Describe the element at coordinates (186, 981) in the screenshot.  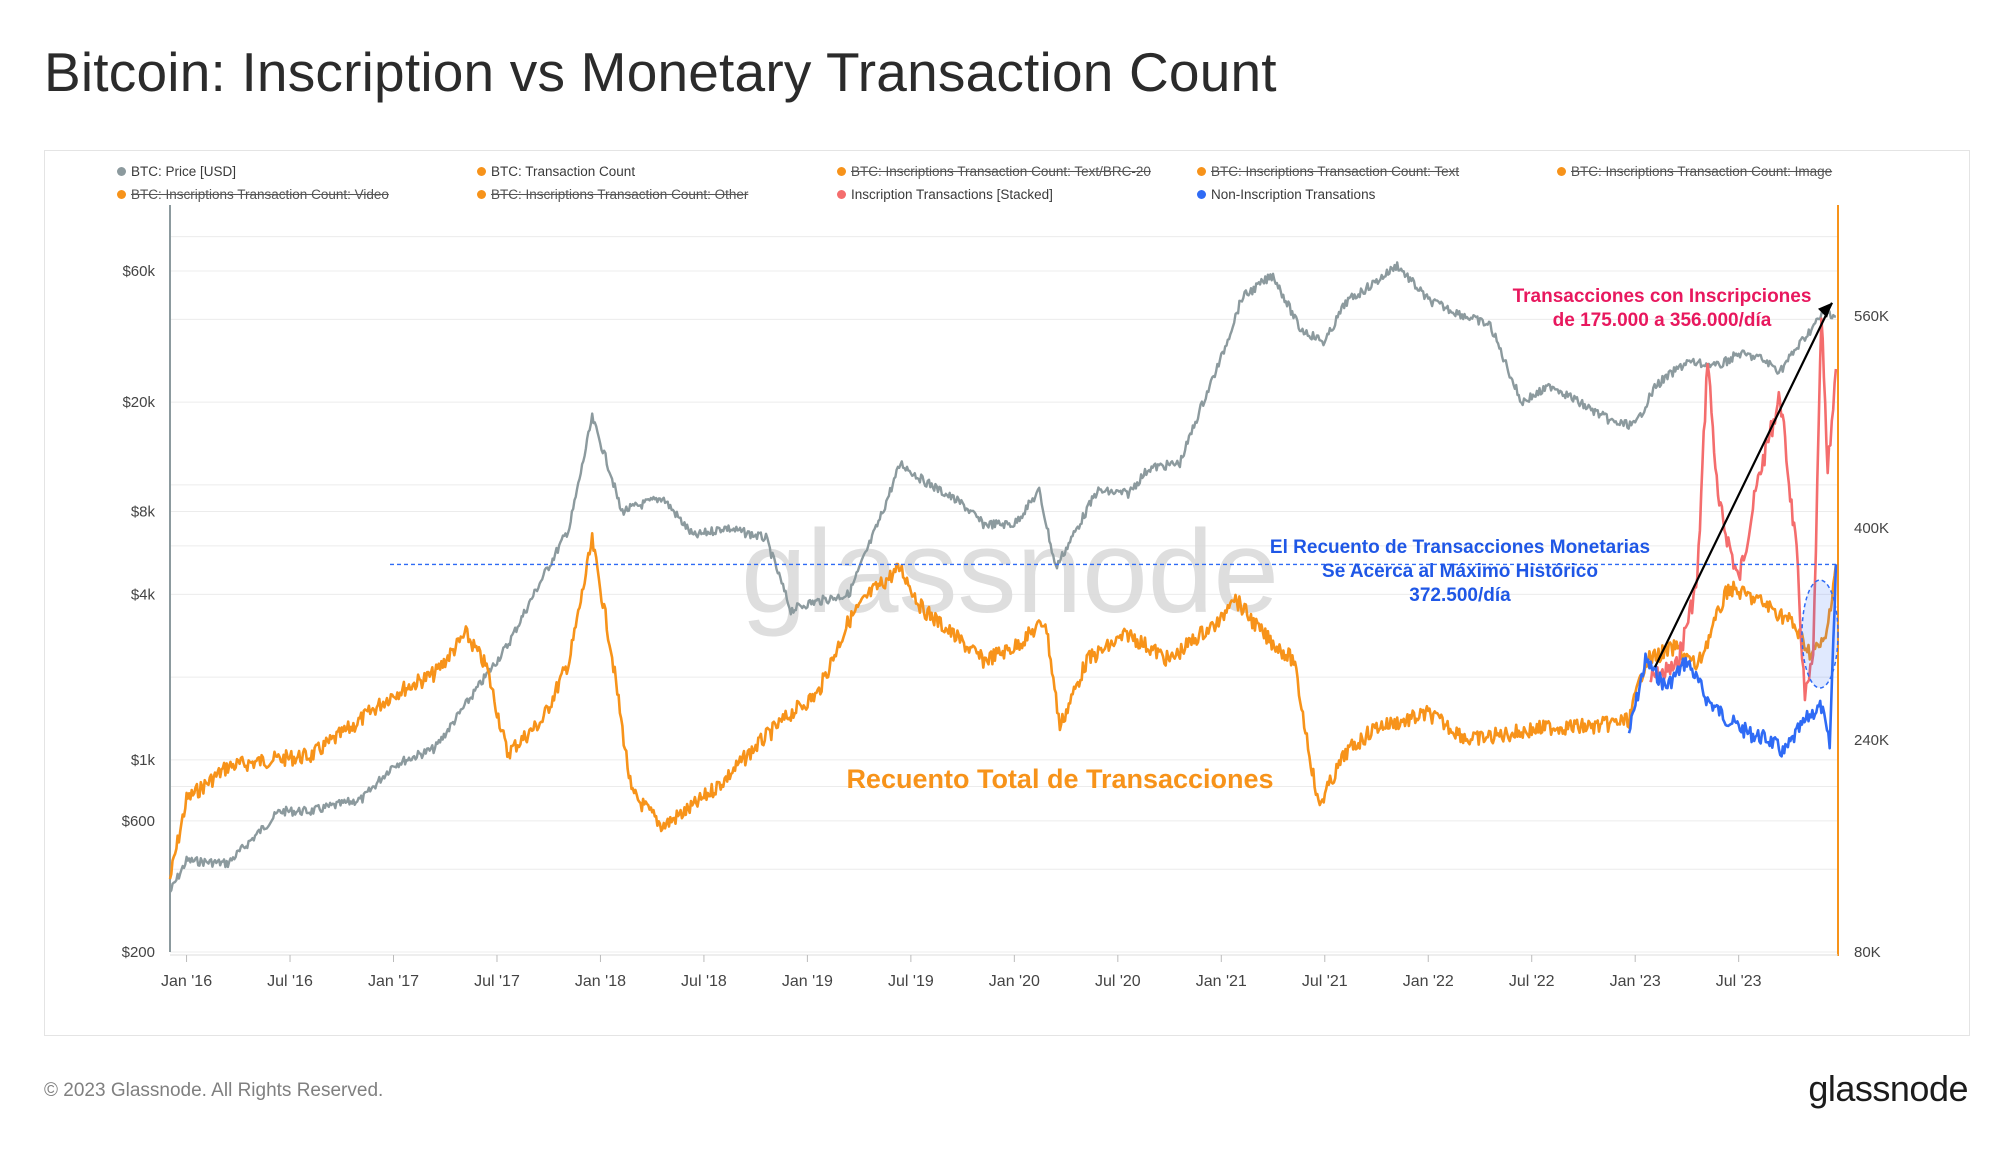
I see `x-tick-label: Jan '16` at that location.